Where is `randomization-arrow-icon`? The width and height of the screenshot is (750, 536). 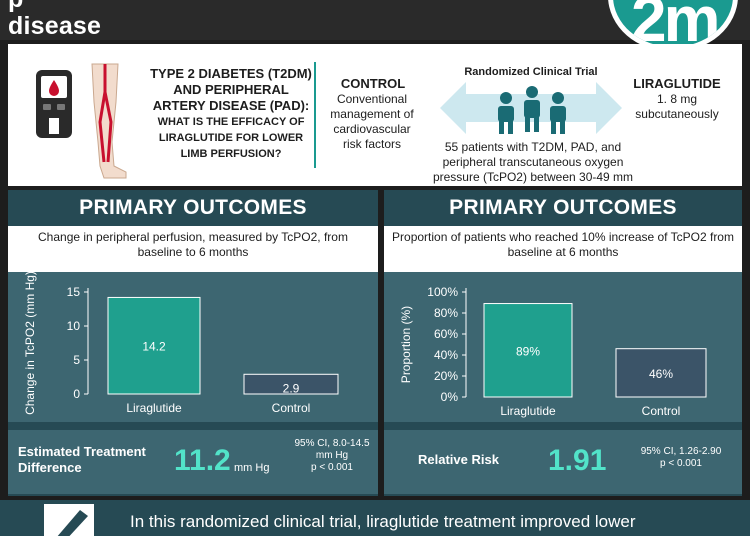 randomization-arrow-icon is located at coordinates (531, 108).